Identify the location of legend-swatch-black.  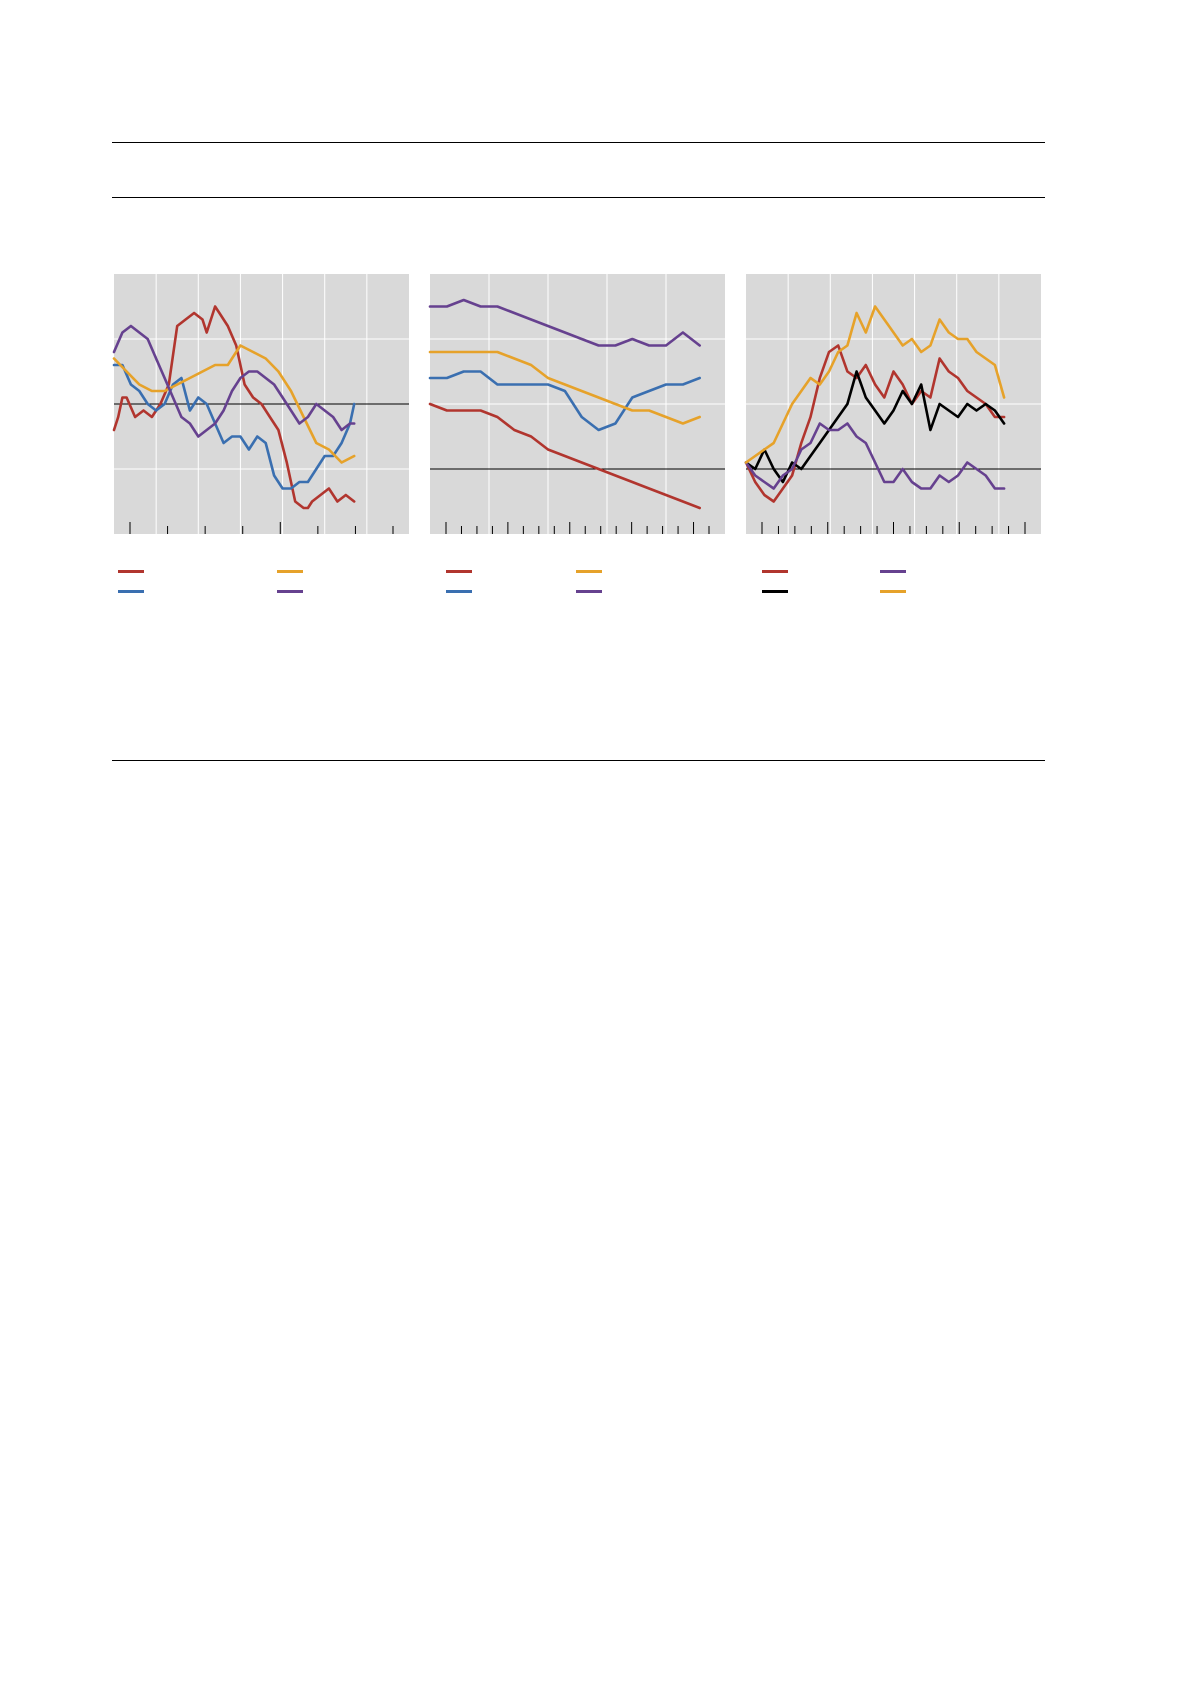
(775, 591).